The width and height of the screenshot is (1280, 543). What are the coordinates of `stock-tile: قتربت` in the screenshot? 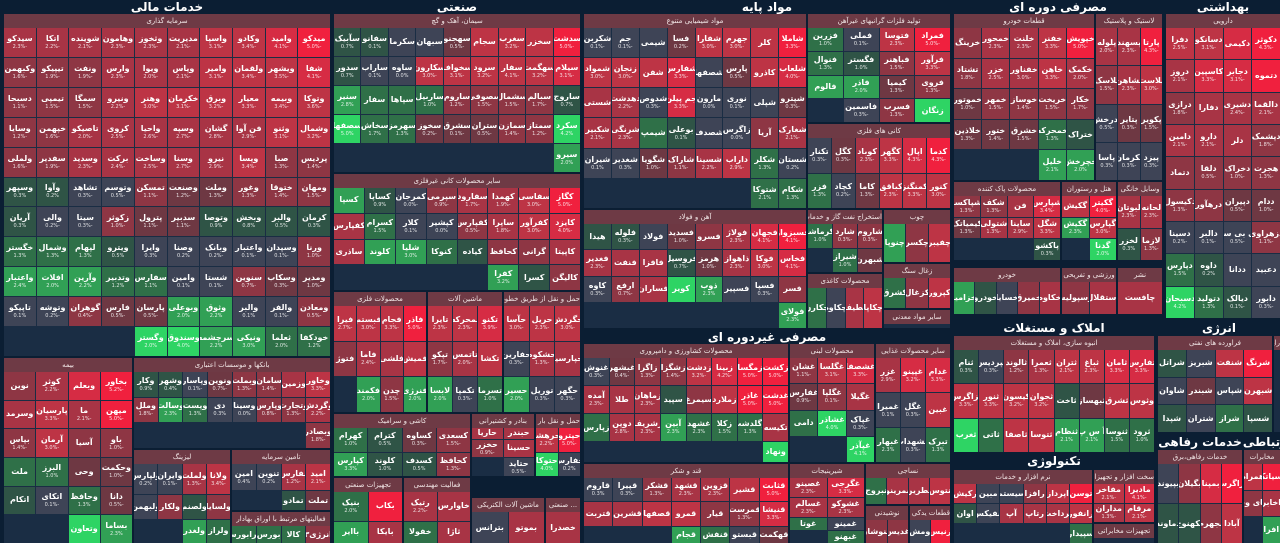 It's located at (598, 514).